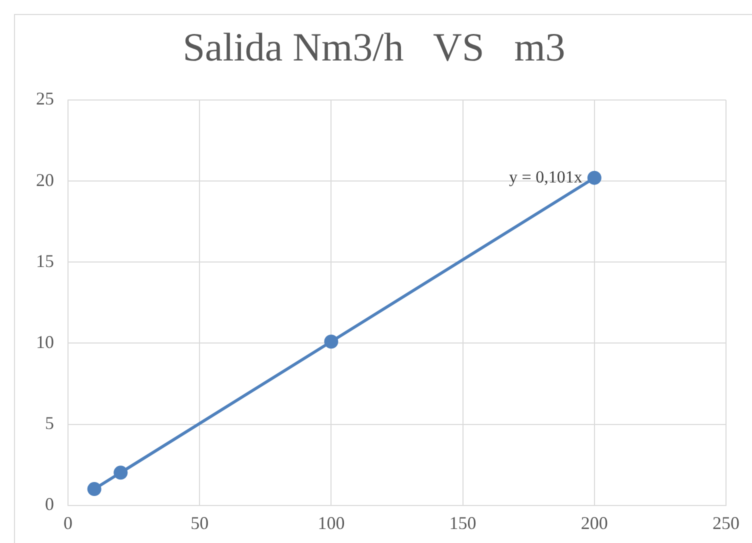  Describe the element at coordinates (546, 176) in the screenshot. I see `annotation: y = 0,101x` at that location.